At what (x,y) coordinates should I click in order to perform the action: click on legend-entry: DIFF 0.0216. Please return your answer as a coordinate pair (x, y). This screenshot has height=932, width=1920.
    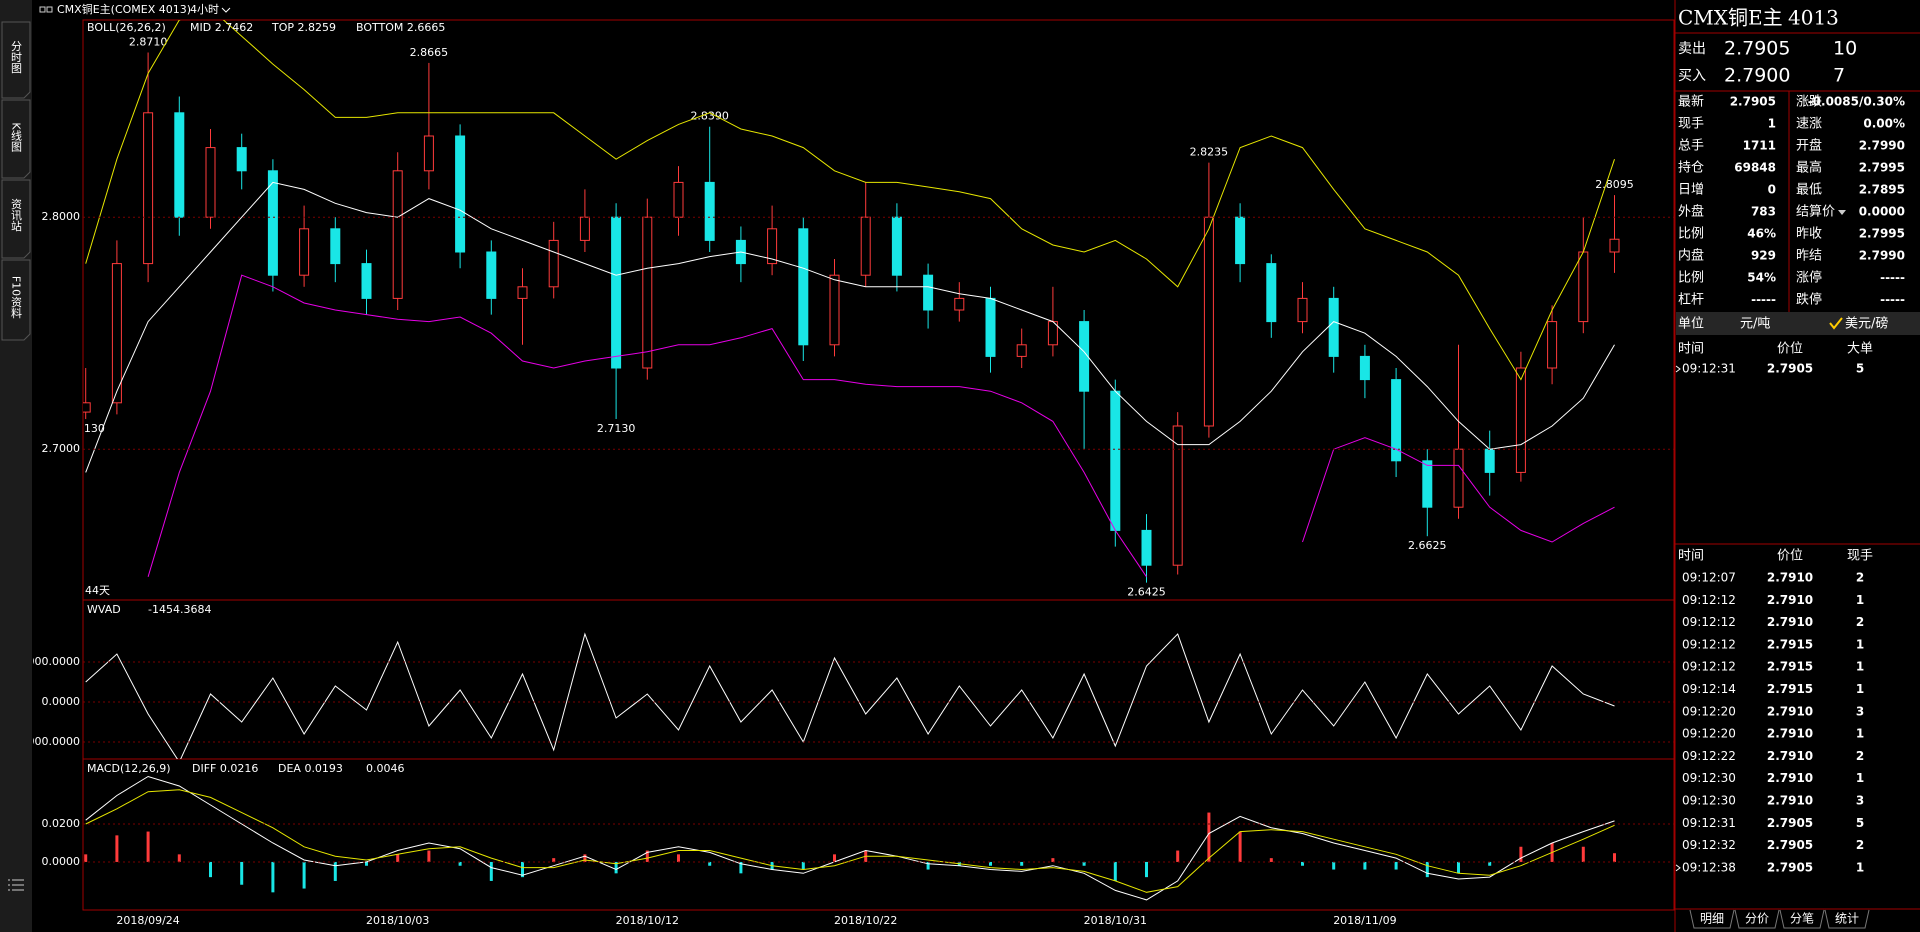
    Looking at the image, I should click on (225, 768).